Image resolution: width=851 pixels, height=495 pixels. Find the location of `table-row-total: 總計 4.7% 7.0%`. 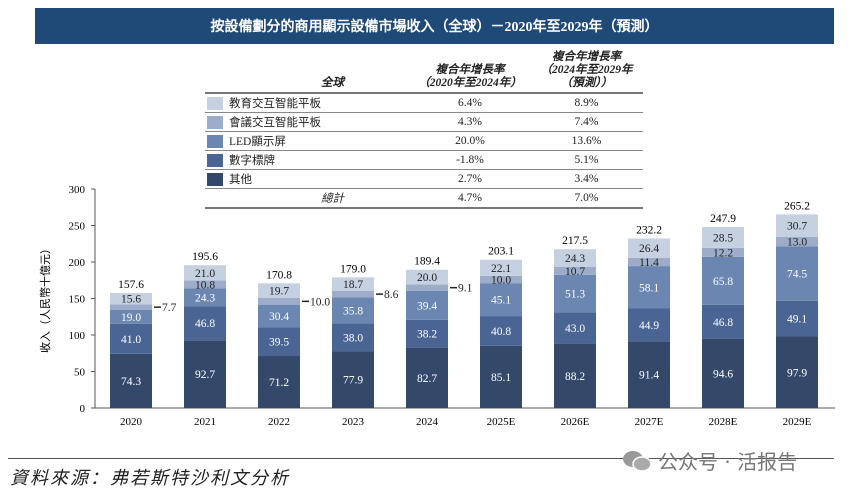

table-row-total: 總計 4.7% 7.0% is located at coordinates (424, 199).